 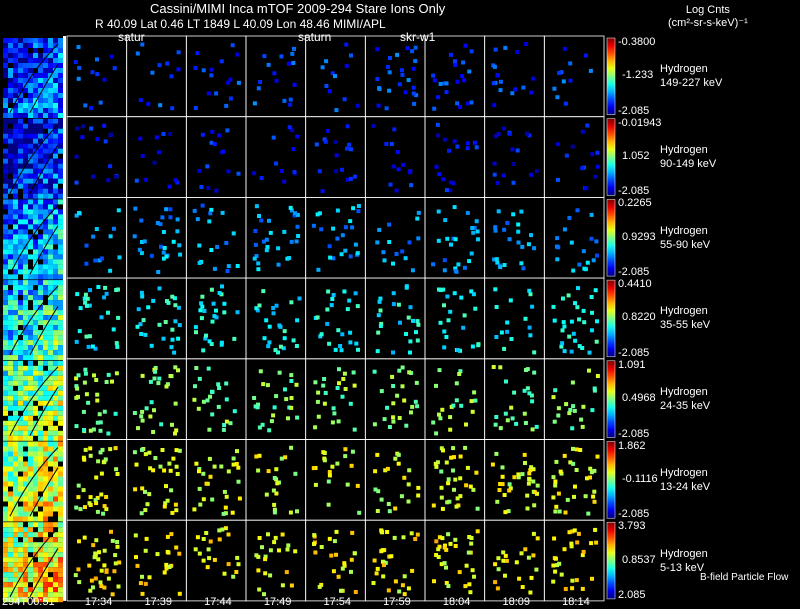 I want to click on colorbar-title: Log Cnts (cm²-sr-s-keV)⁻¹, so click(x=708, y=17).